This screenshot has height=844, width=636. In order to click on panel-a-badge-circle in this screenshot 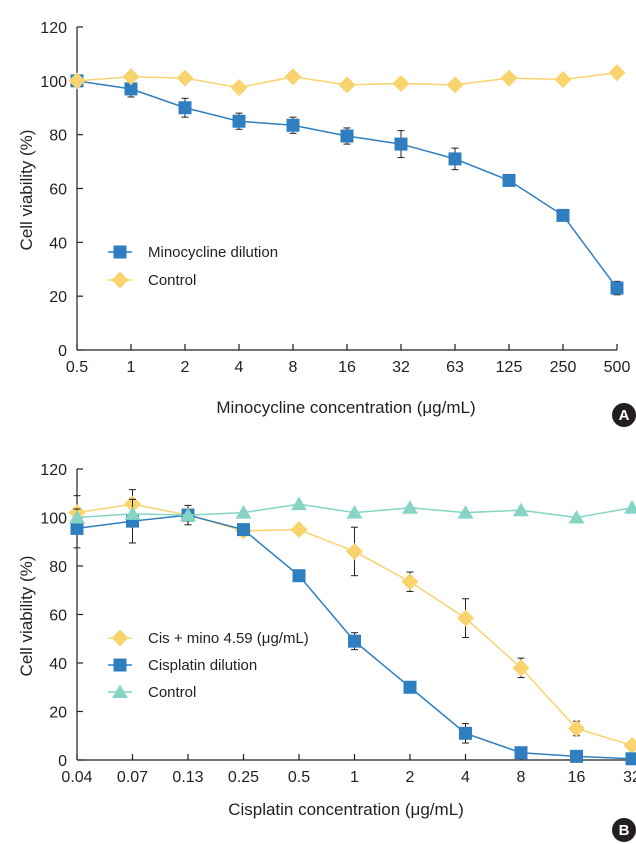, I will do `click(624, 415)`.